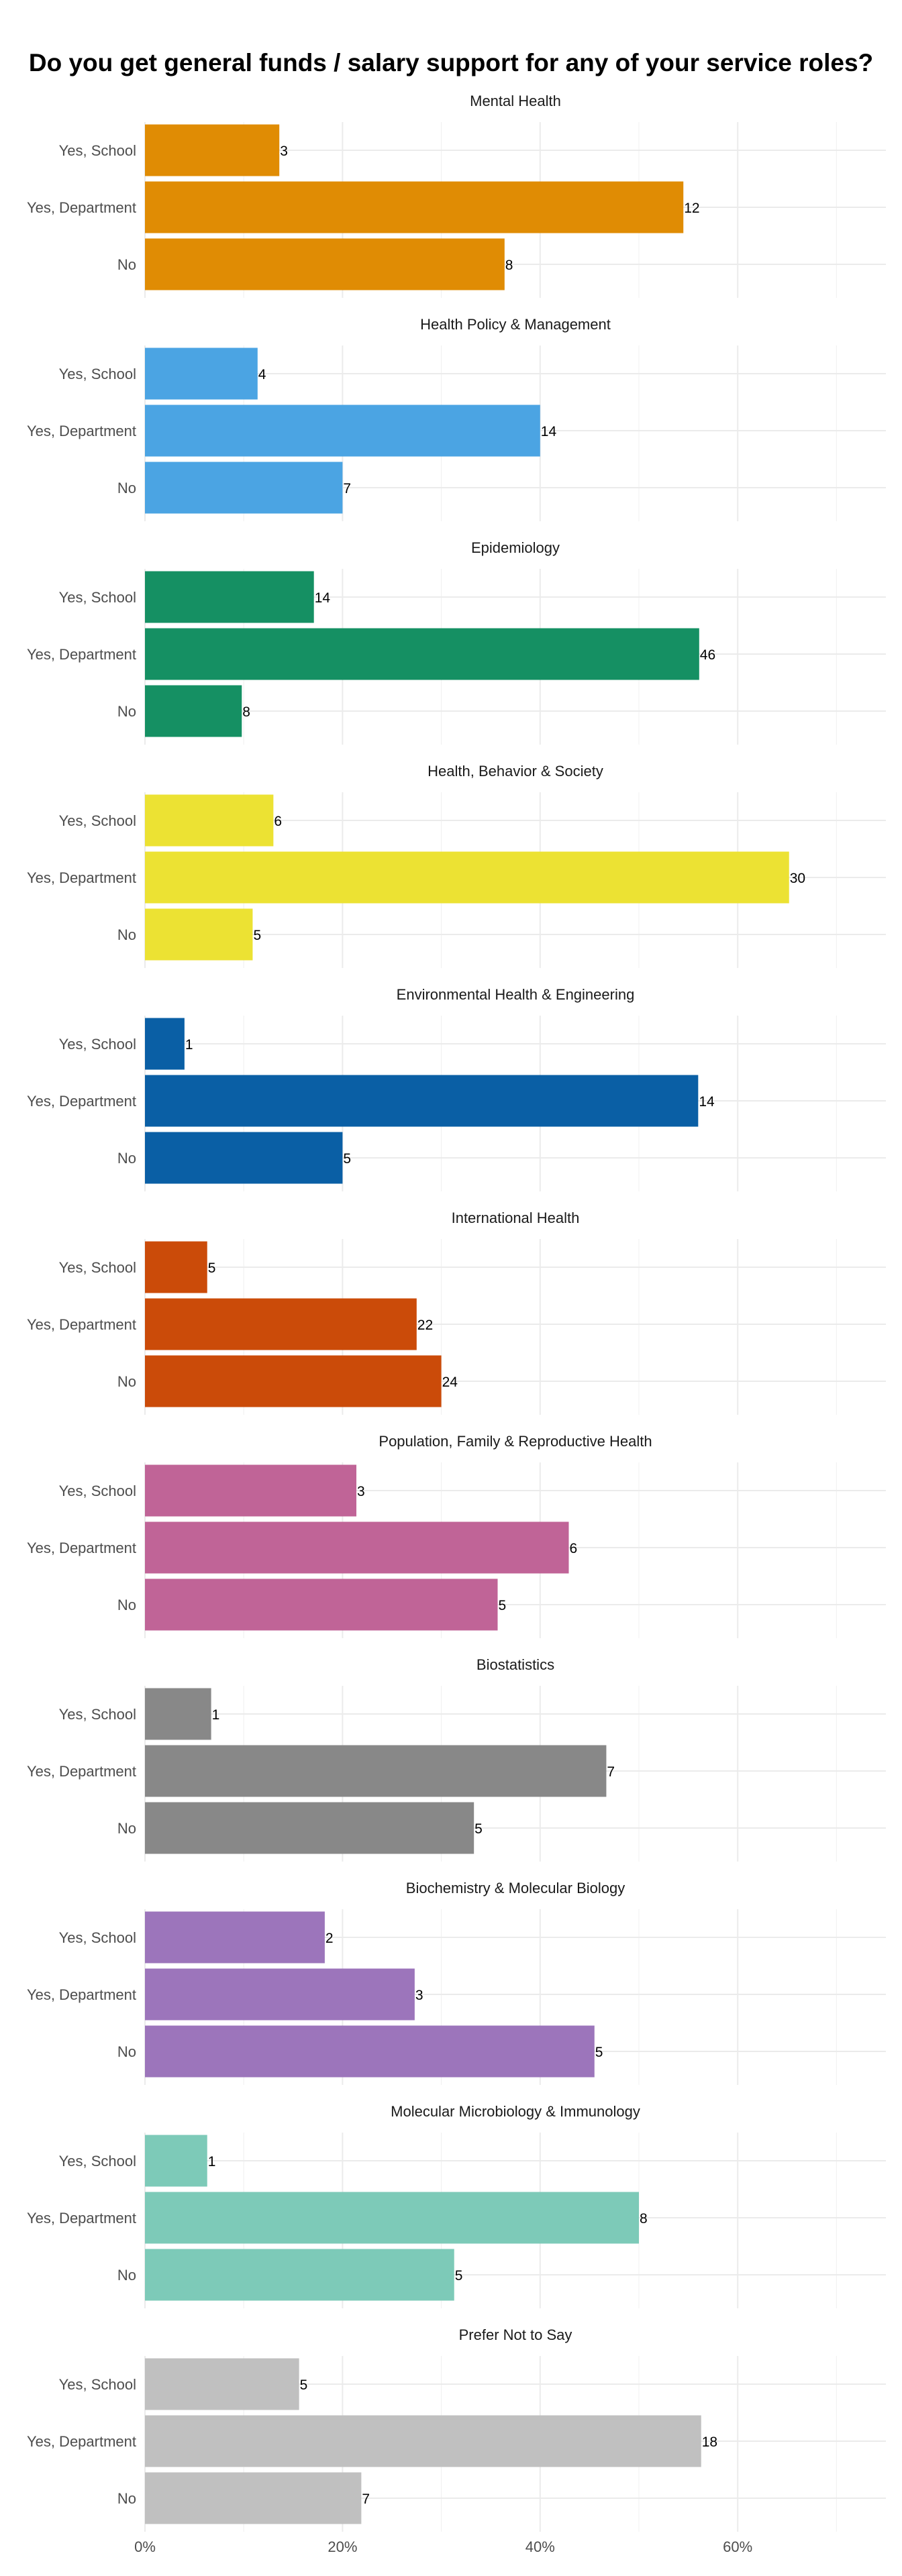  I want to click on bar-count-label: 4, so click(262, 374).